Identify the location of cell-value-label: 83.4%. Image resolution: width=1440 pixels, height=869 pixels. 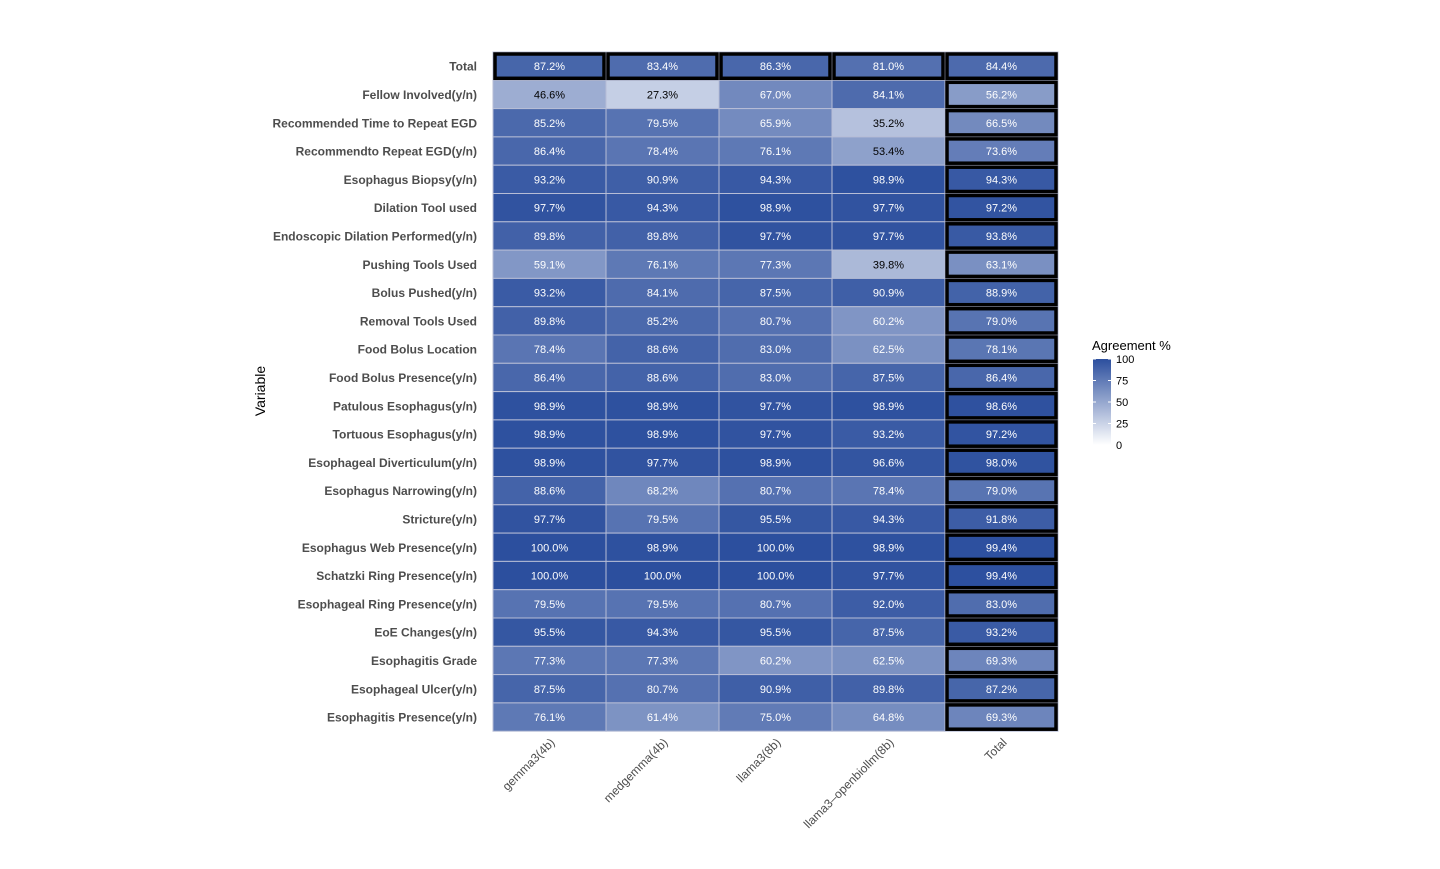
(662, 67).